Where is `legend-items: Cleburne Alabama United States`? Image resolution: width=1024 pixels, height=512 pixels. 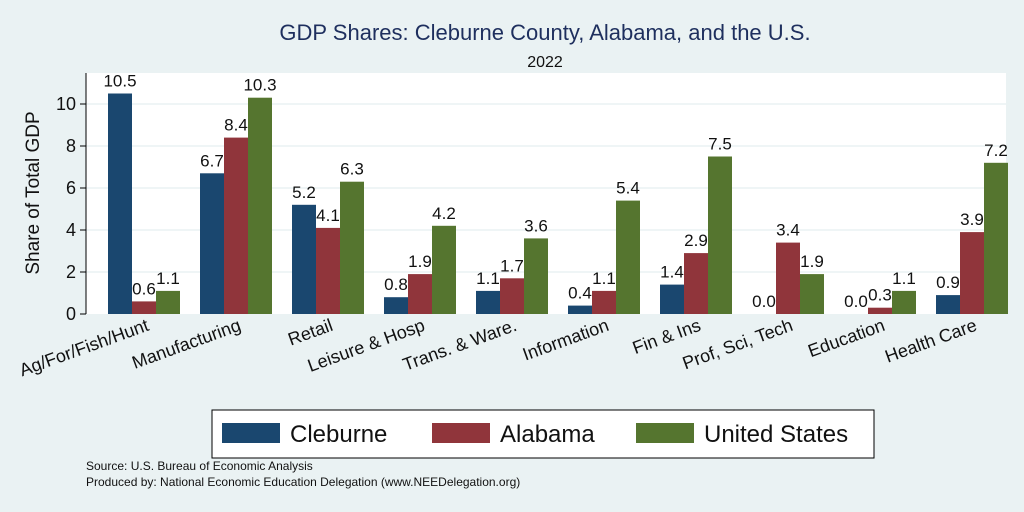 legend-items: Cleburne Alabama United States is located at coordinates (535, 434).